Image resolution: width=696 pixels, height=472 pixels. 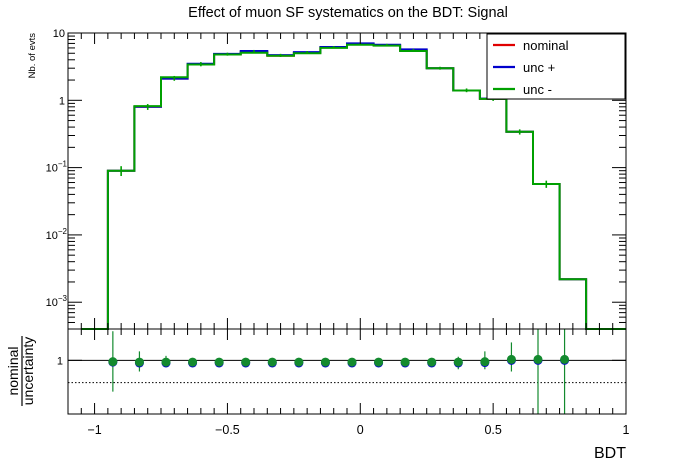 What do you see at coordinates (537, 89) in the screenshot?
I see `legend-label: unc -` at bounding box center [537, 89].